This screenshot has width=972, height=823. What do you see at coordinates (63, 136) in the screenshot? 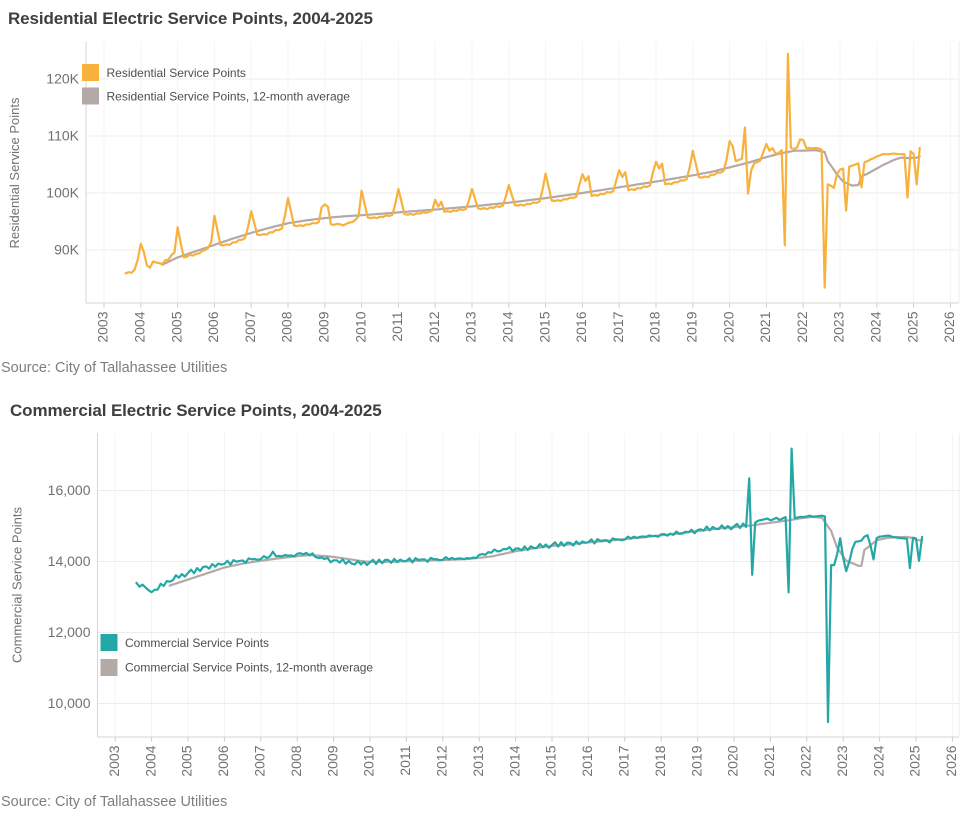
I see `svg-text: 110K` at bounding box center [63, 136].